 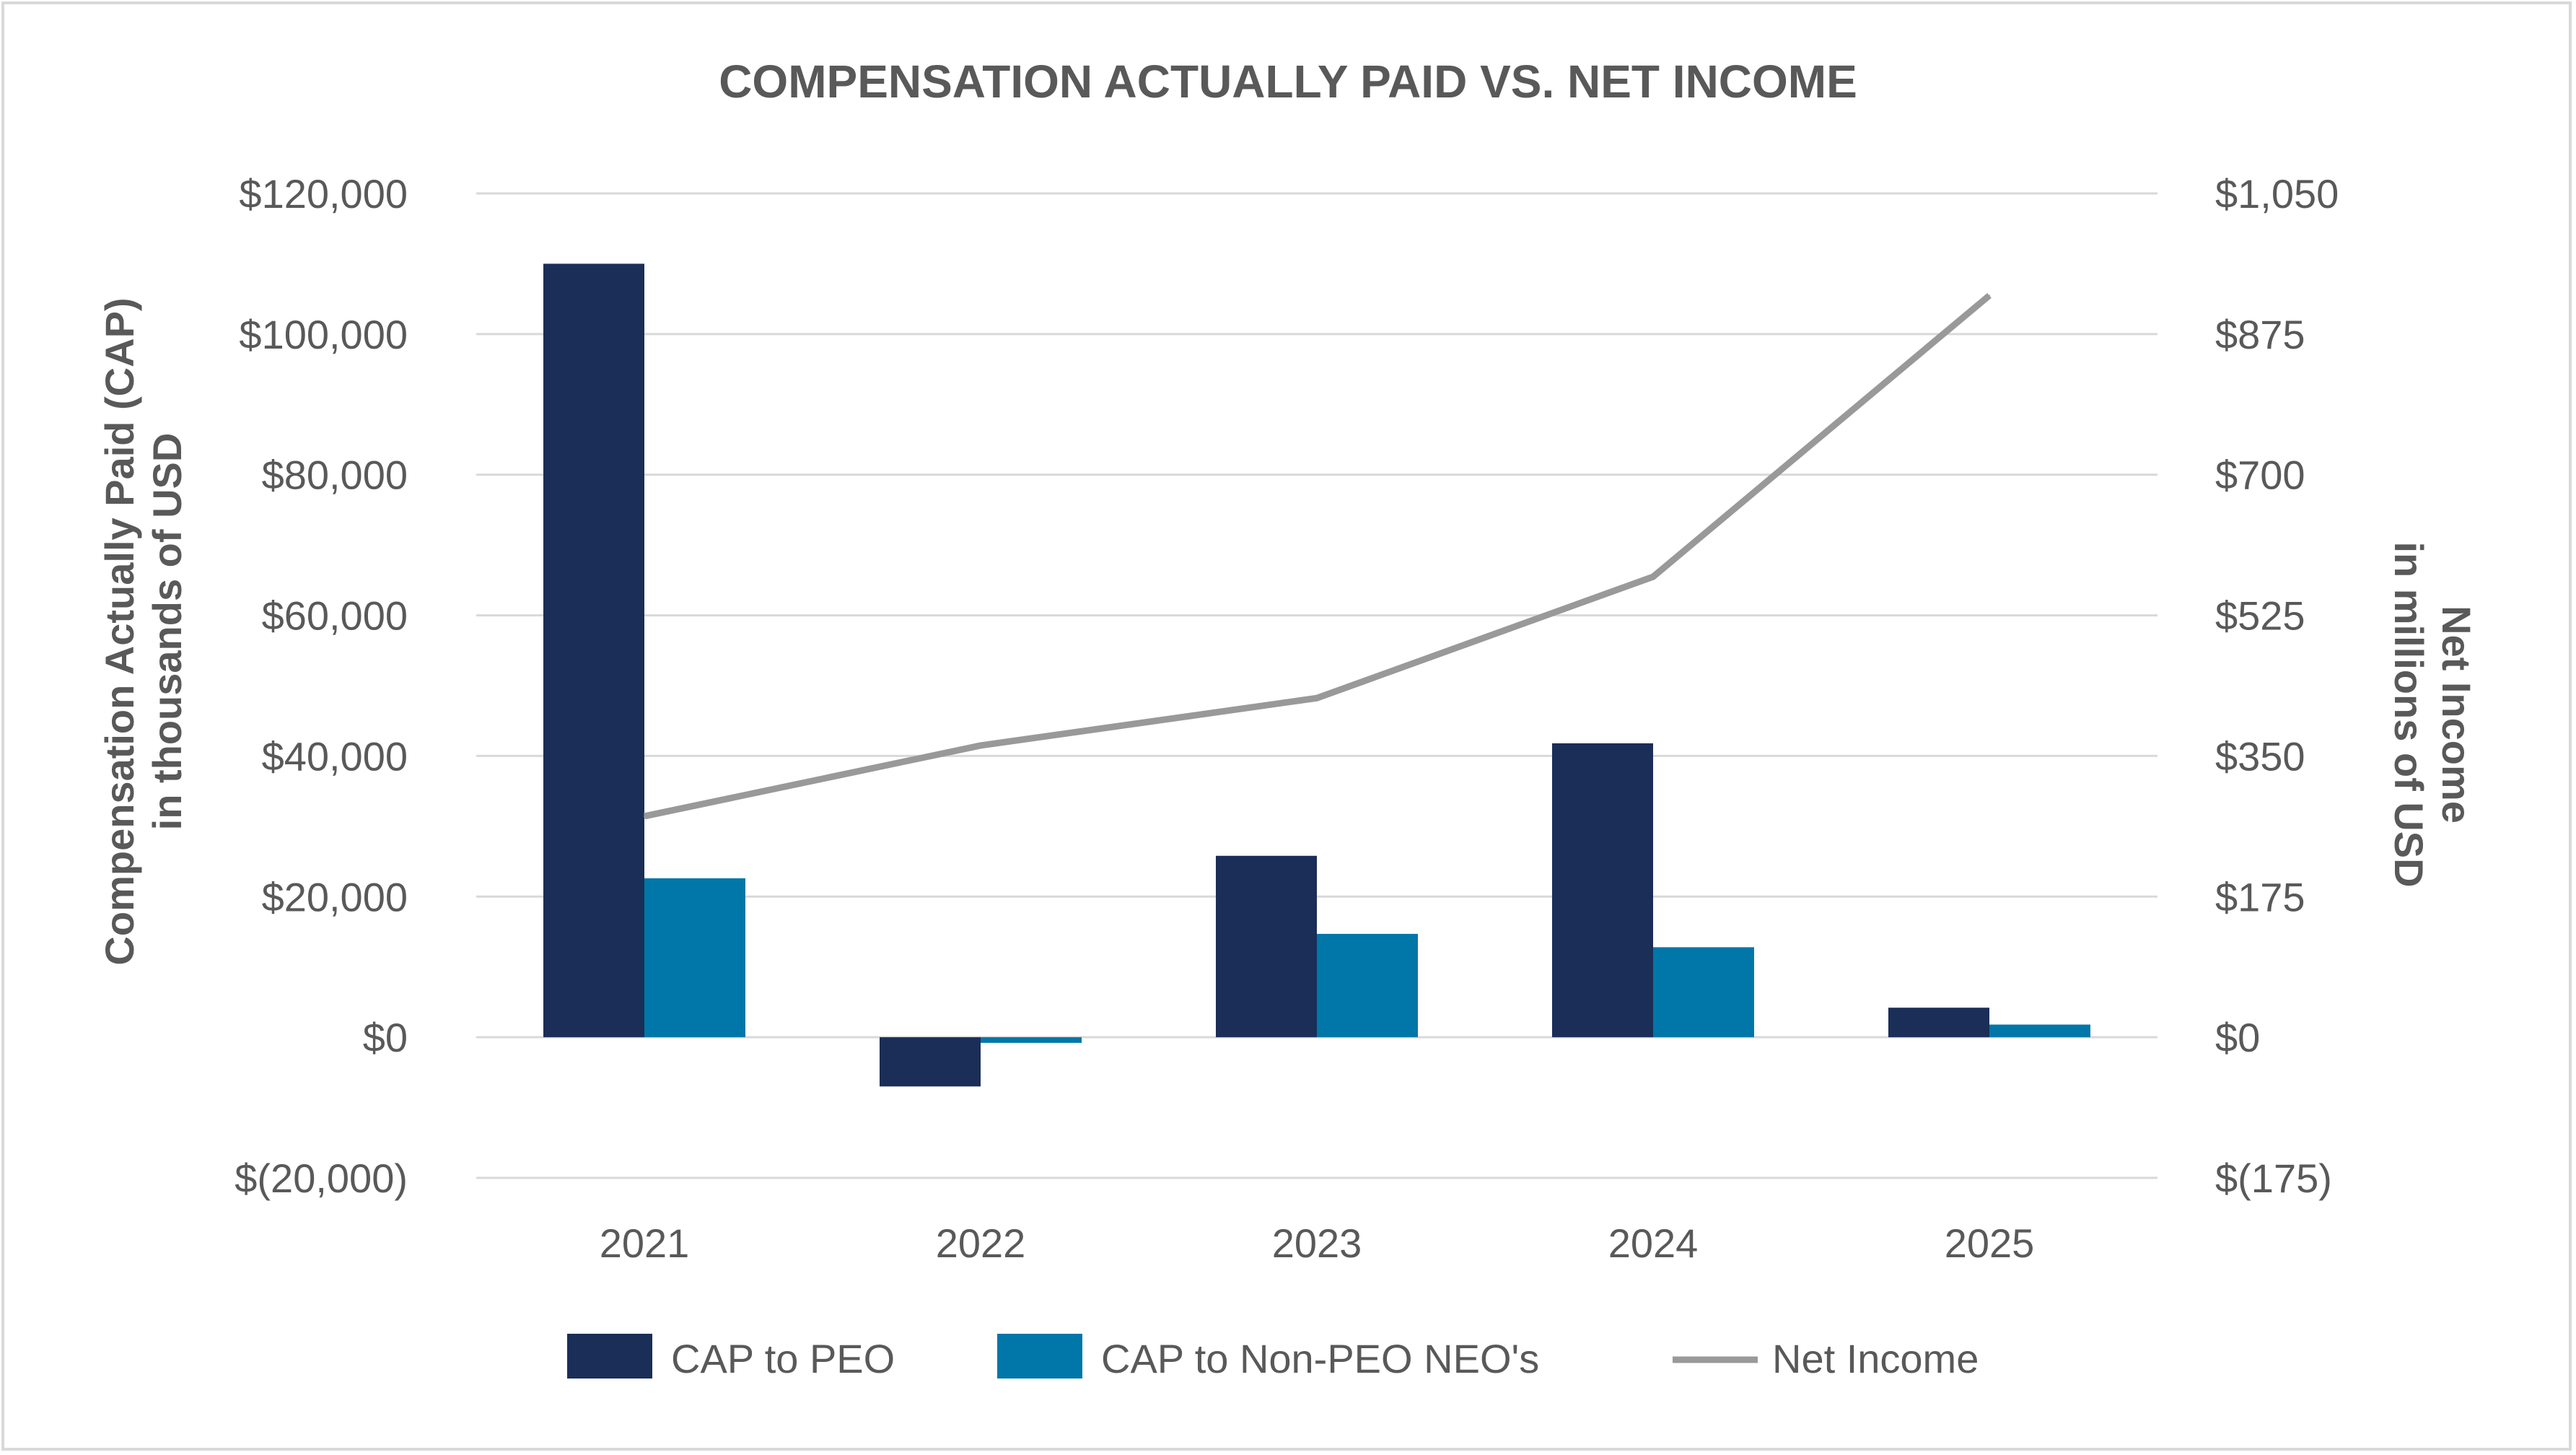 I want to click on y-tick-label: $100,000, so click(x=323, y=334).